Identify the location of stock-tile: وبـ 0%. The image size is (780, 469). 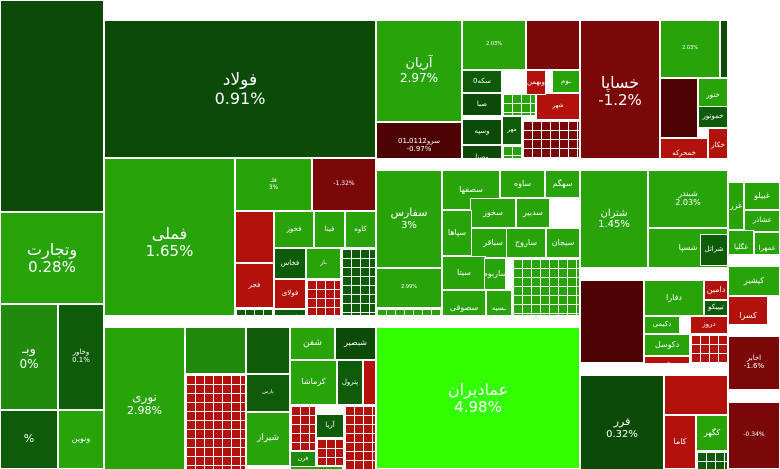
(29, 357).